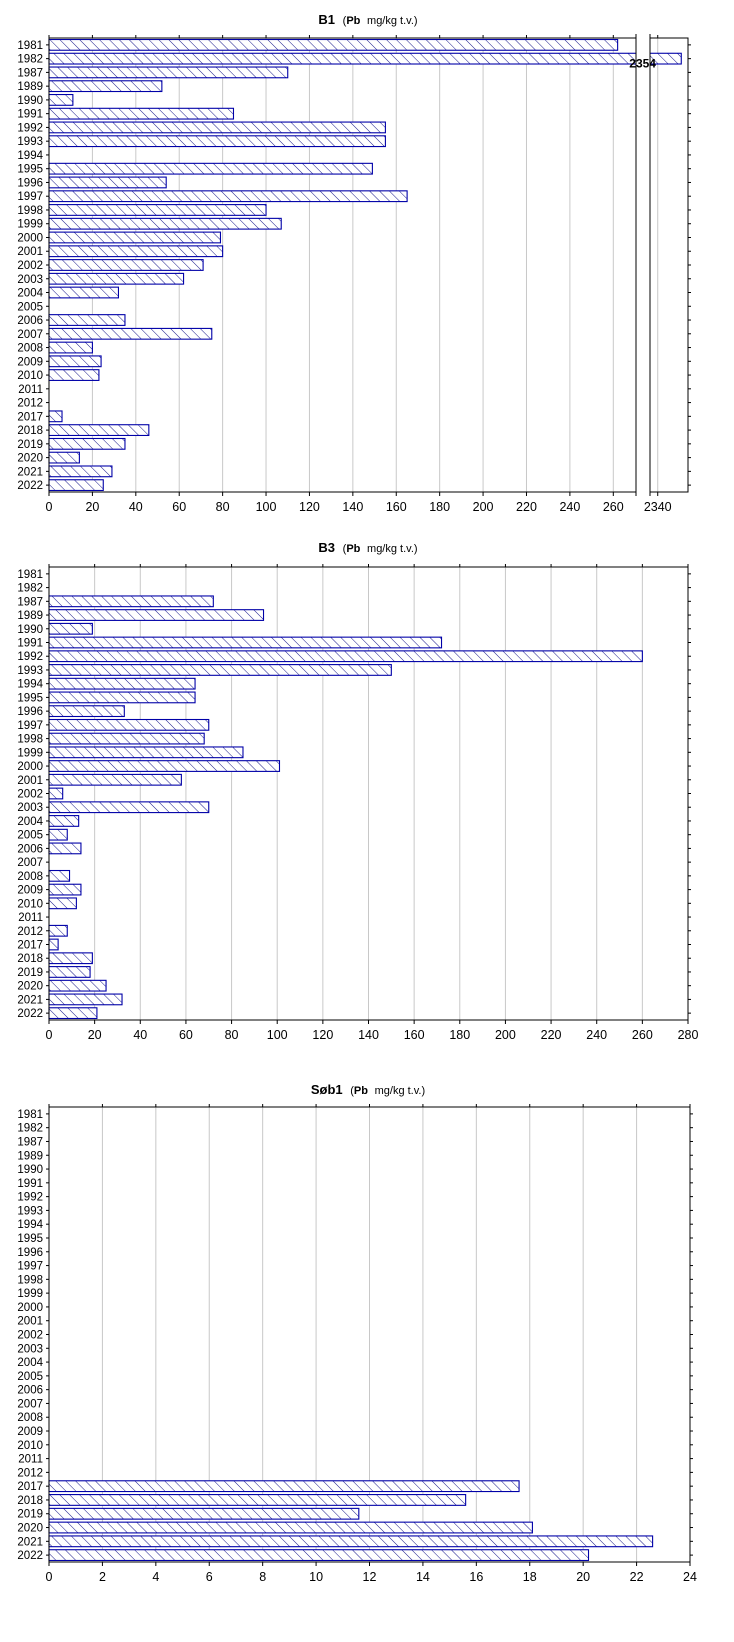  I want to click on x-tick-label: 60, so click(179, 507).